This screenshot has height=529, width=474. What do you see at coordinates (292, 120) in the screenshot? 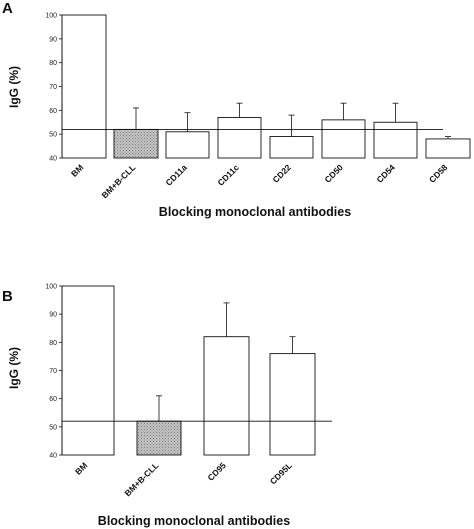
I see `panel-a-error-bars` at bounding box center [292, 120].